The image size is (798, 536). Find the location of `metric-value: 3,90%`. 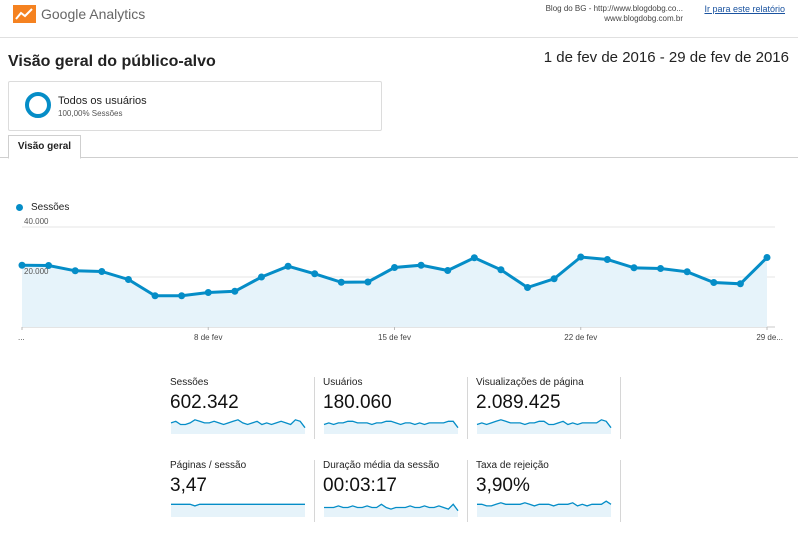

metric-value: 3,90% is located at coordinates (503, 485).